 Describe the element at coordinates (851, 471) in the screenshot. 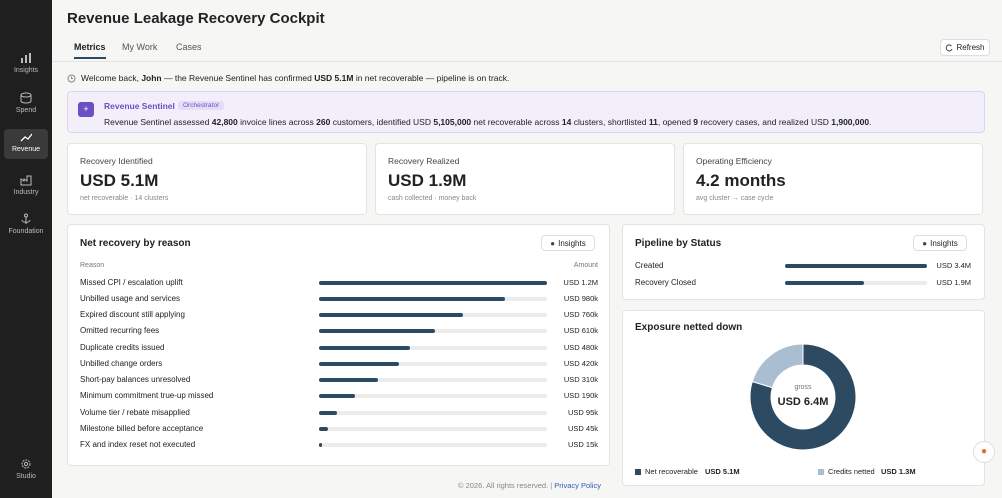

I see `legend-name: Credits netted` at that location.